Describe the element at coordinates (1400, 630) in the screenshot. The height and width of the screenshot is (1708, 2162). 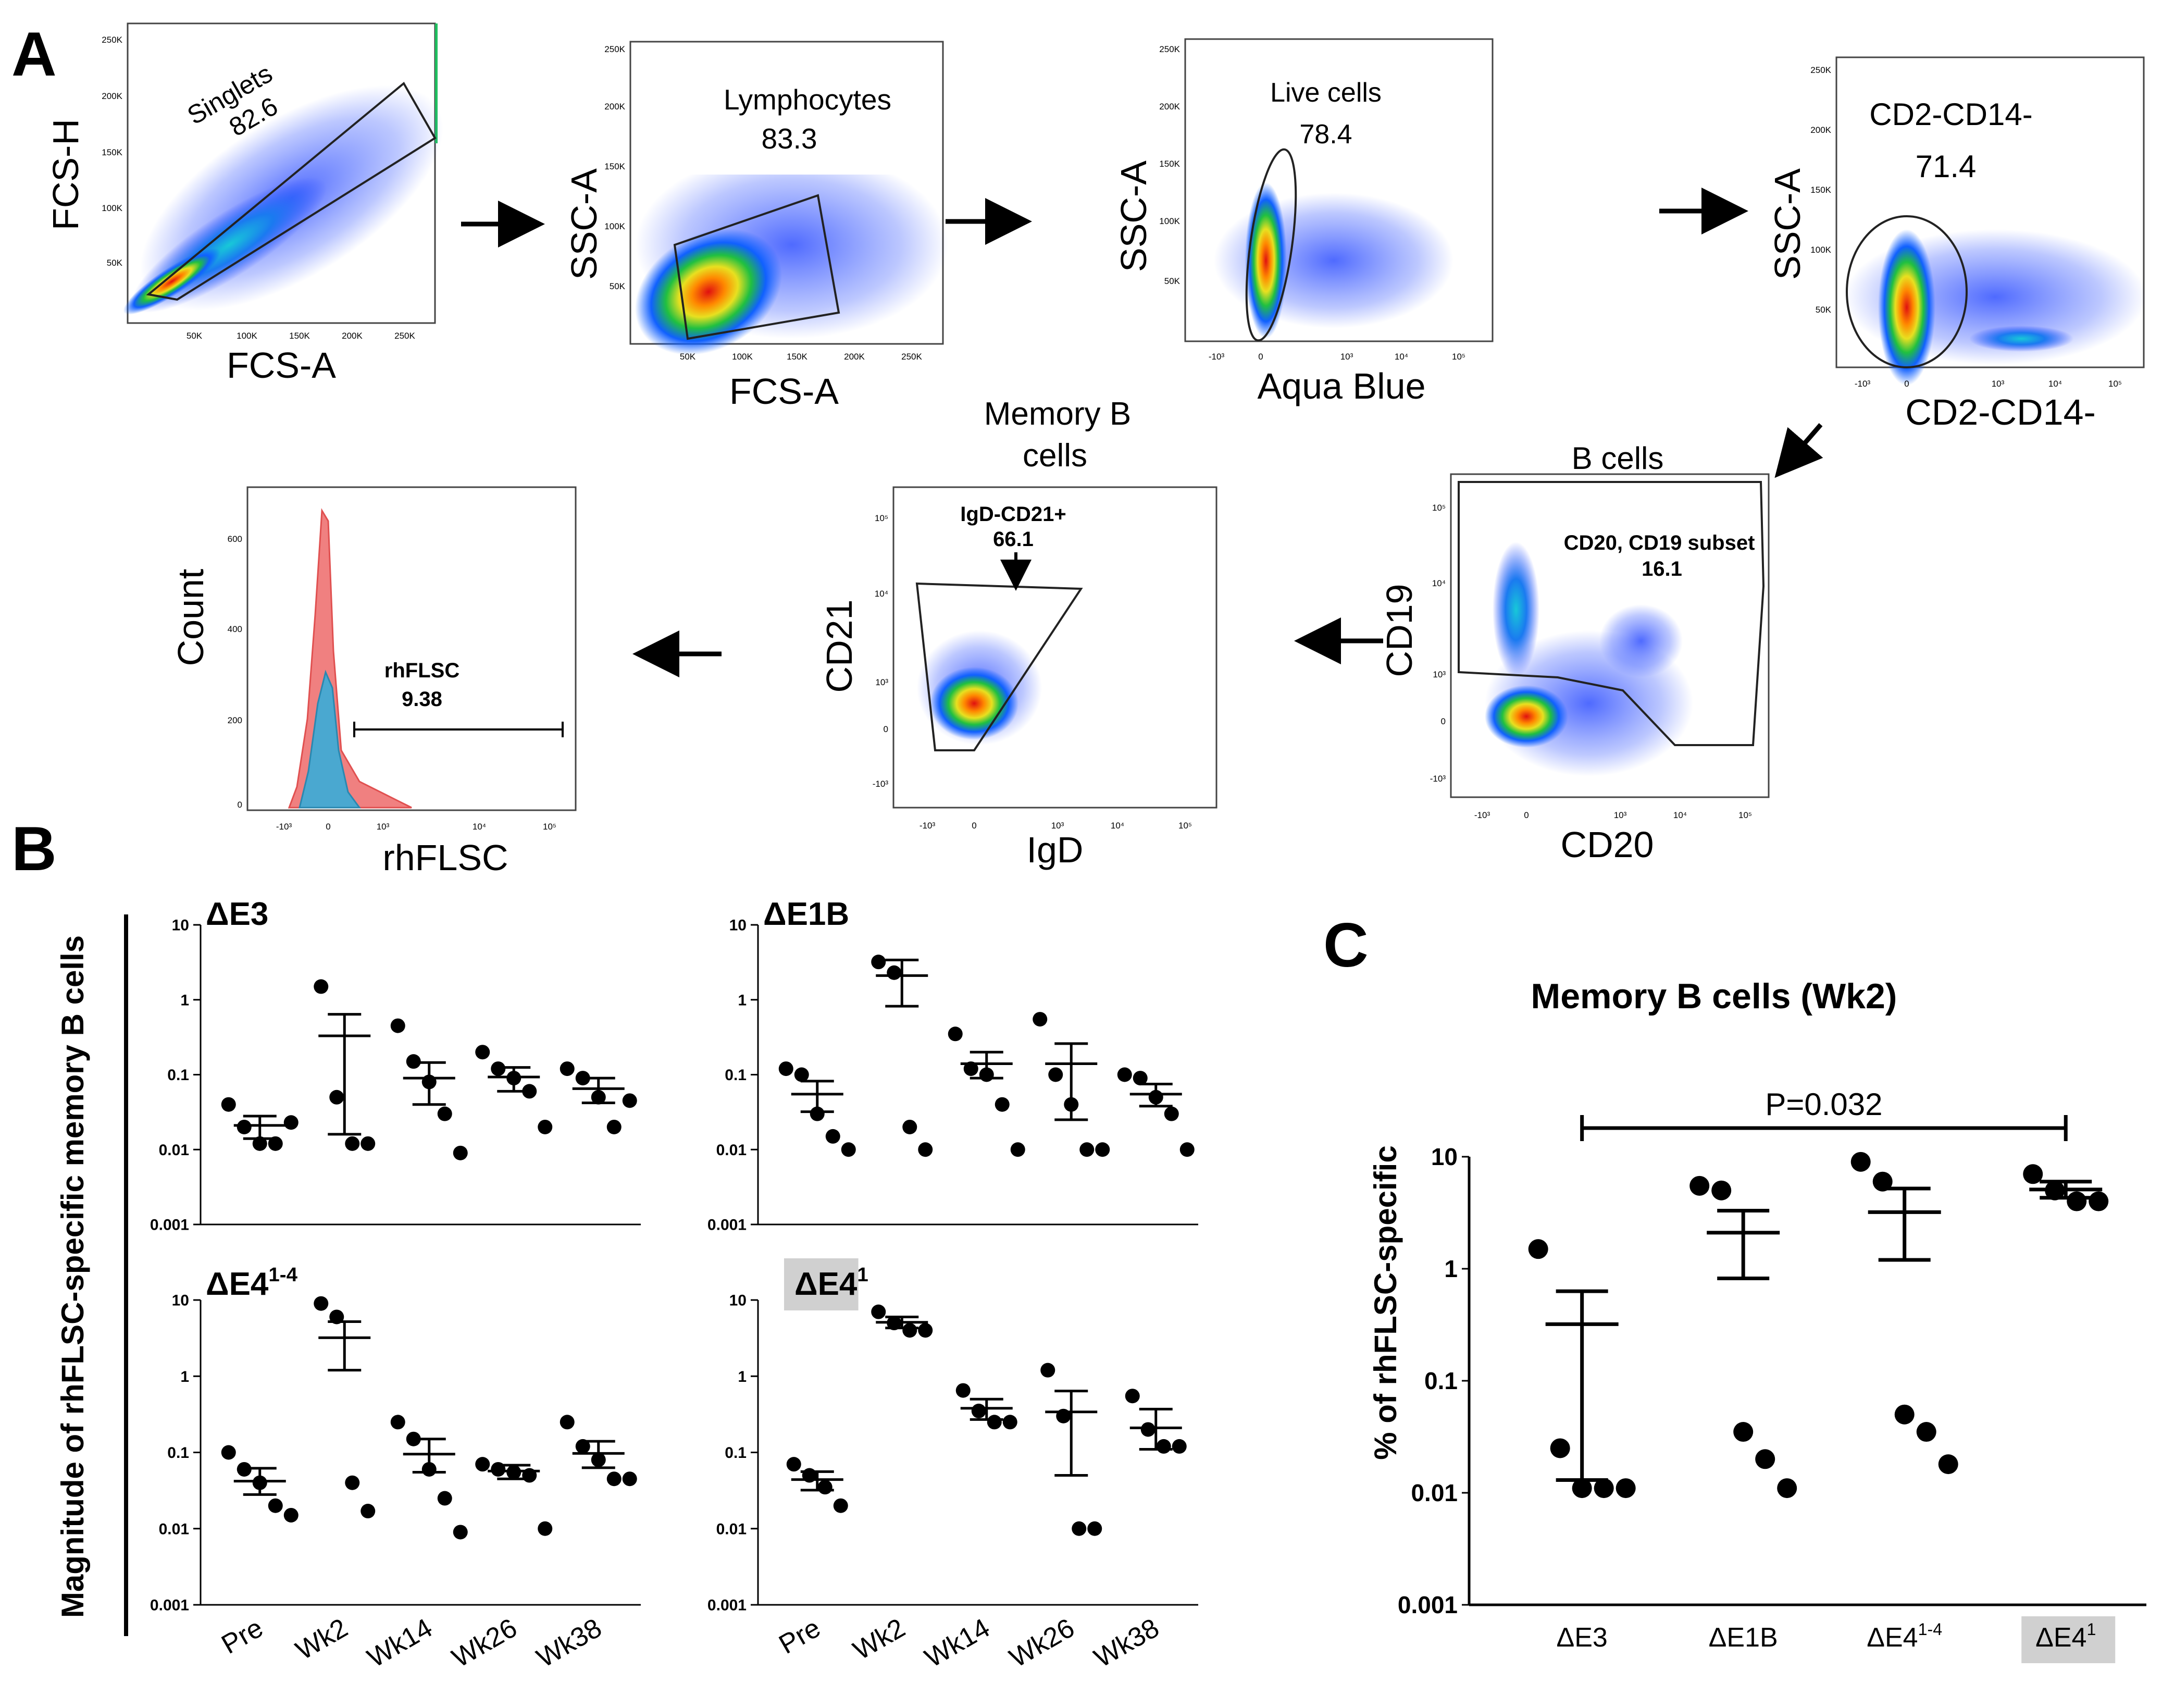
I see `axis-label-y: CD19` at that location.